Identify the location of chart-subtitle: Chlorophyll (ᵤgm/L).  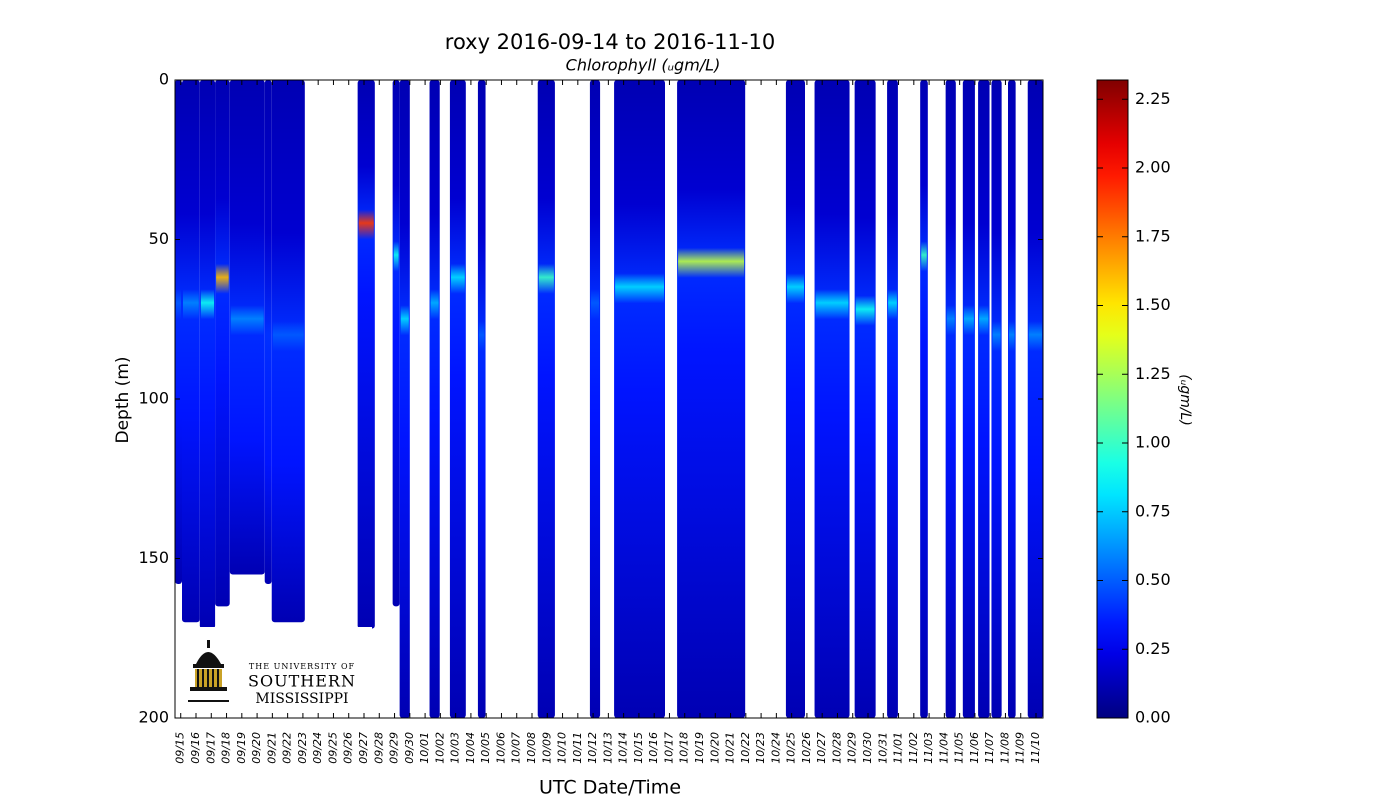
(643, 65).